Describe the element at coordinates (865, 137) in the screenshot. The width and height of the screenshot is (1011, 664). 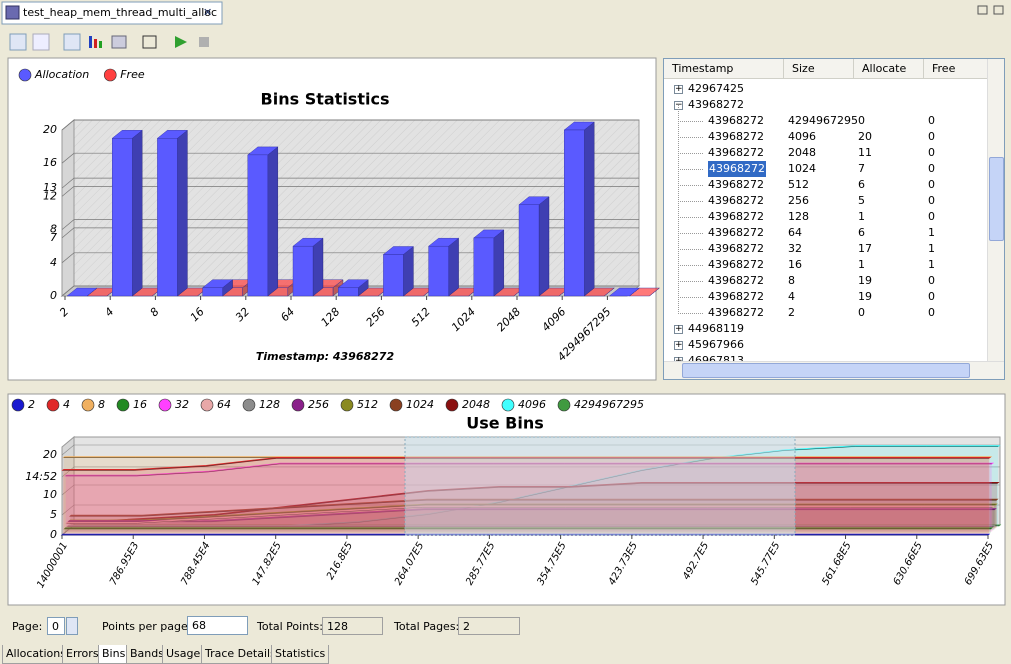
I see `table-cell: 20` at that location.